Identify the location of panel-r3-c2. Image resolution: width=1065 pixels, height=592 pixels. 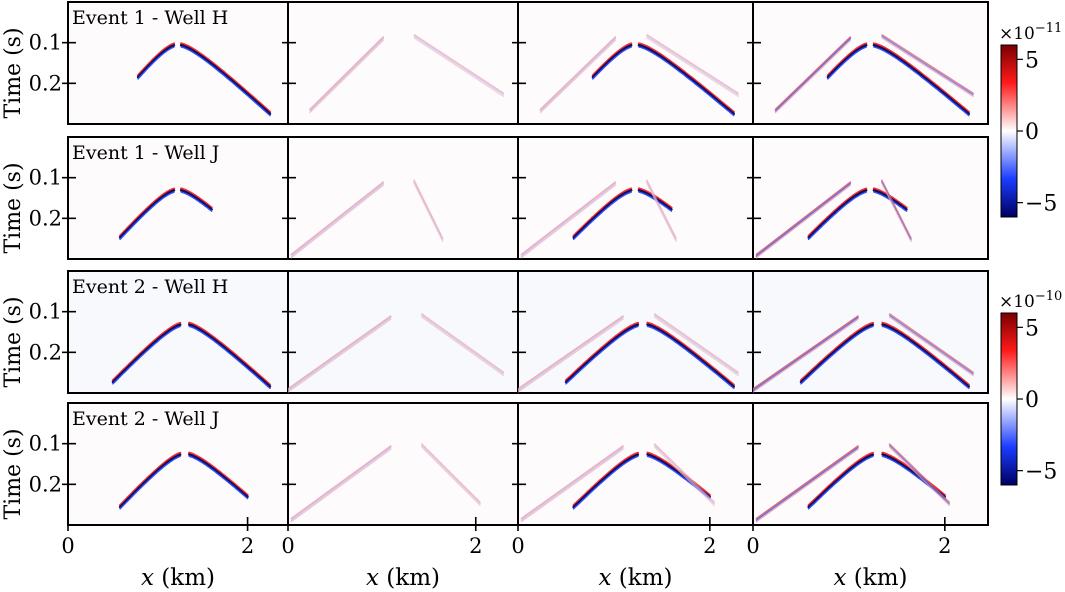
(400, 332).